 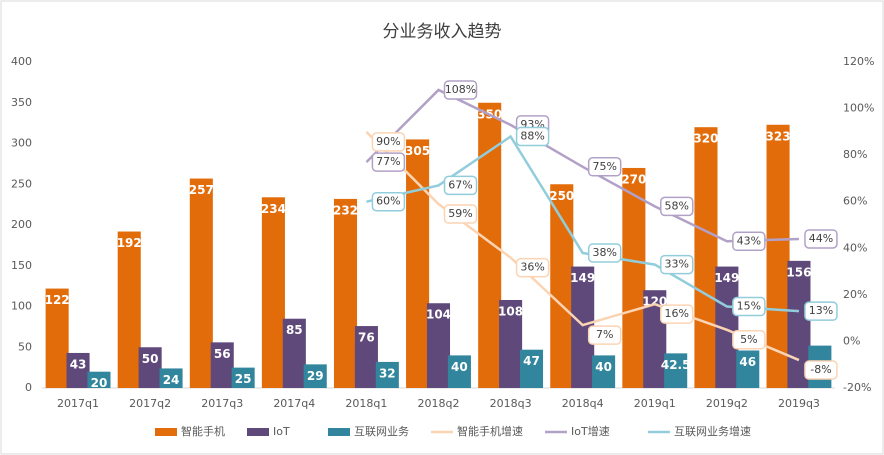 I want to click on line-label: 58%, so click(x=677, y=205).